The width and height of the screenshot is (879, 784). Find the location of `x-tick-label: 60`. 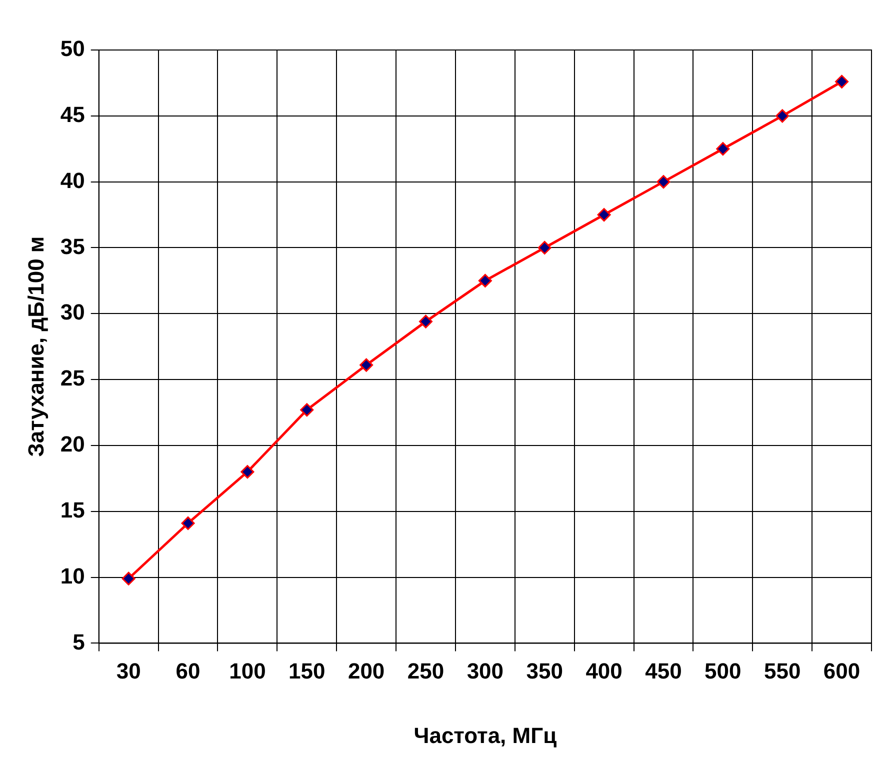

x-tick-label: 60 is located at coordinates (188, 671).